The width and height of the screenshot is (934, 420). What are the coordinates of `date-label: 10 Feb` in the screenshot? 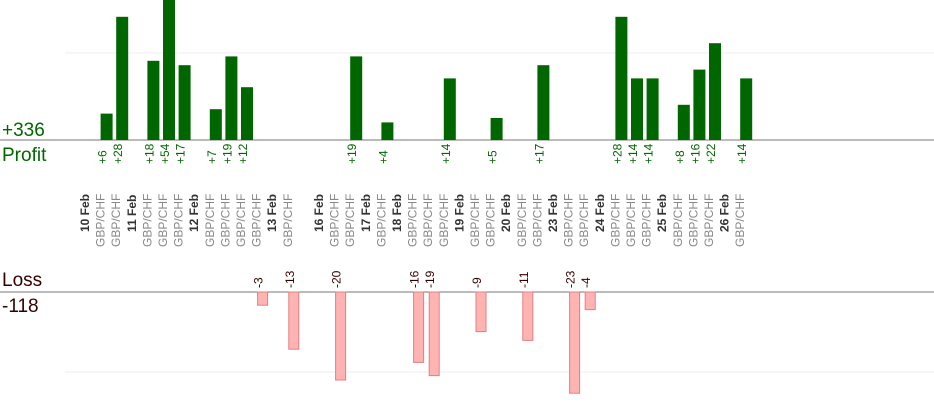 It's located at (85, 213).